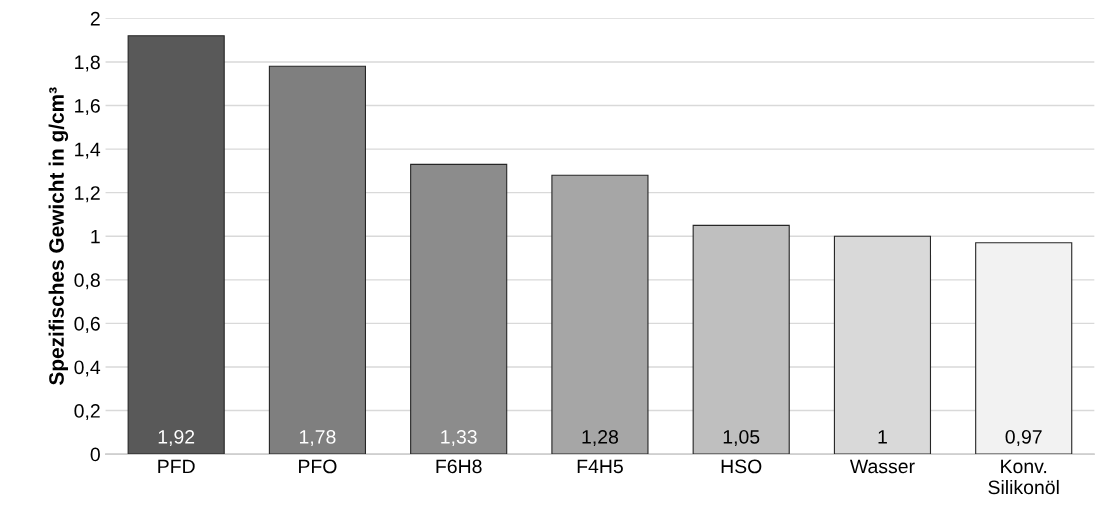 This screenshot has width=1111, height=525. Describe the element at coordinates (58, 236) in the screenshot. I see `y-axis-title: Spezifisches Gewicht in g/cm³` at that location.